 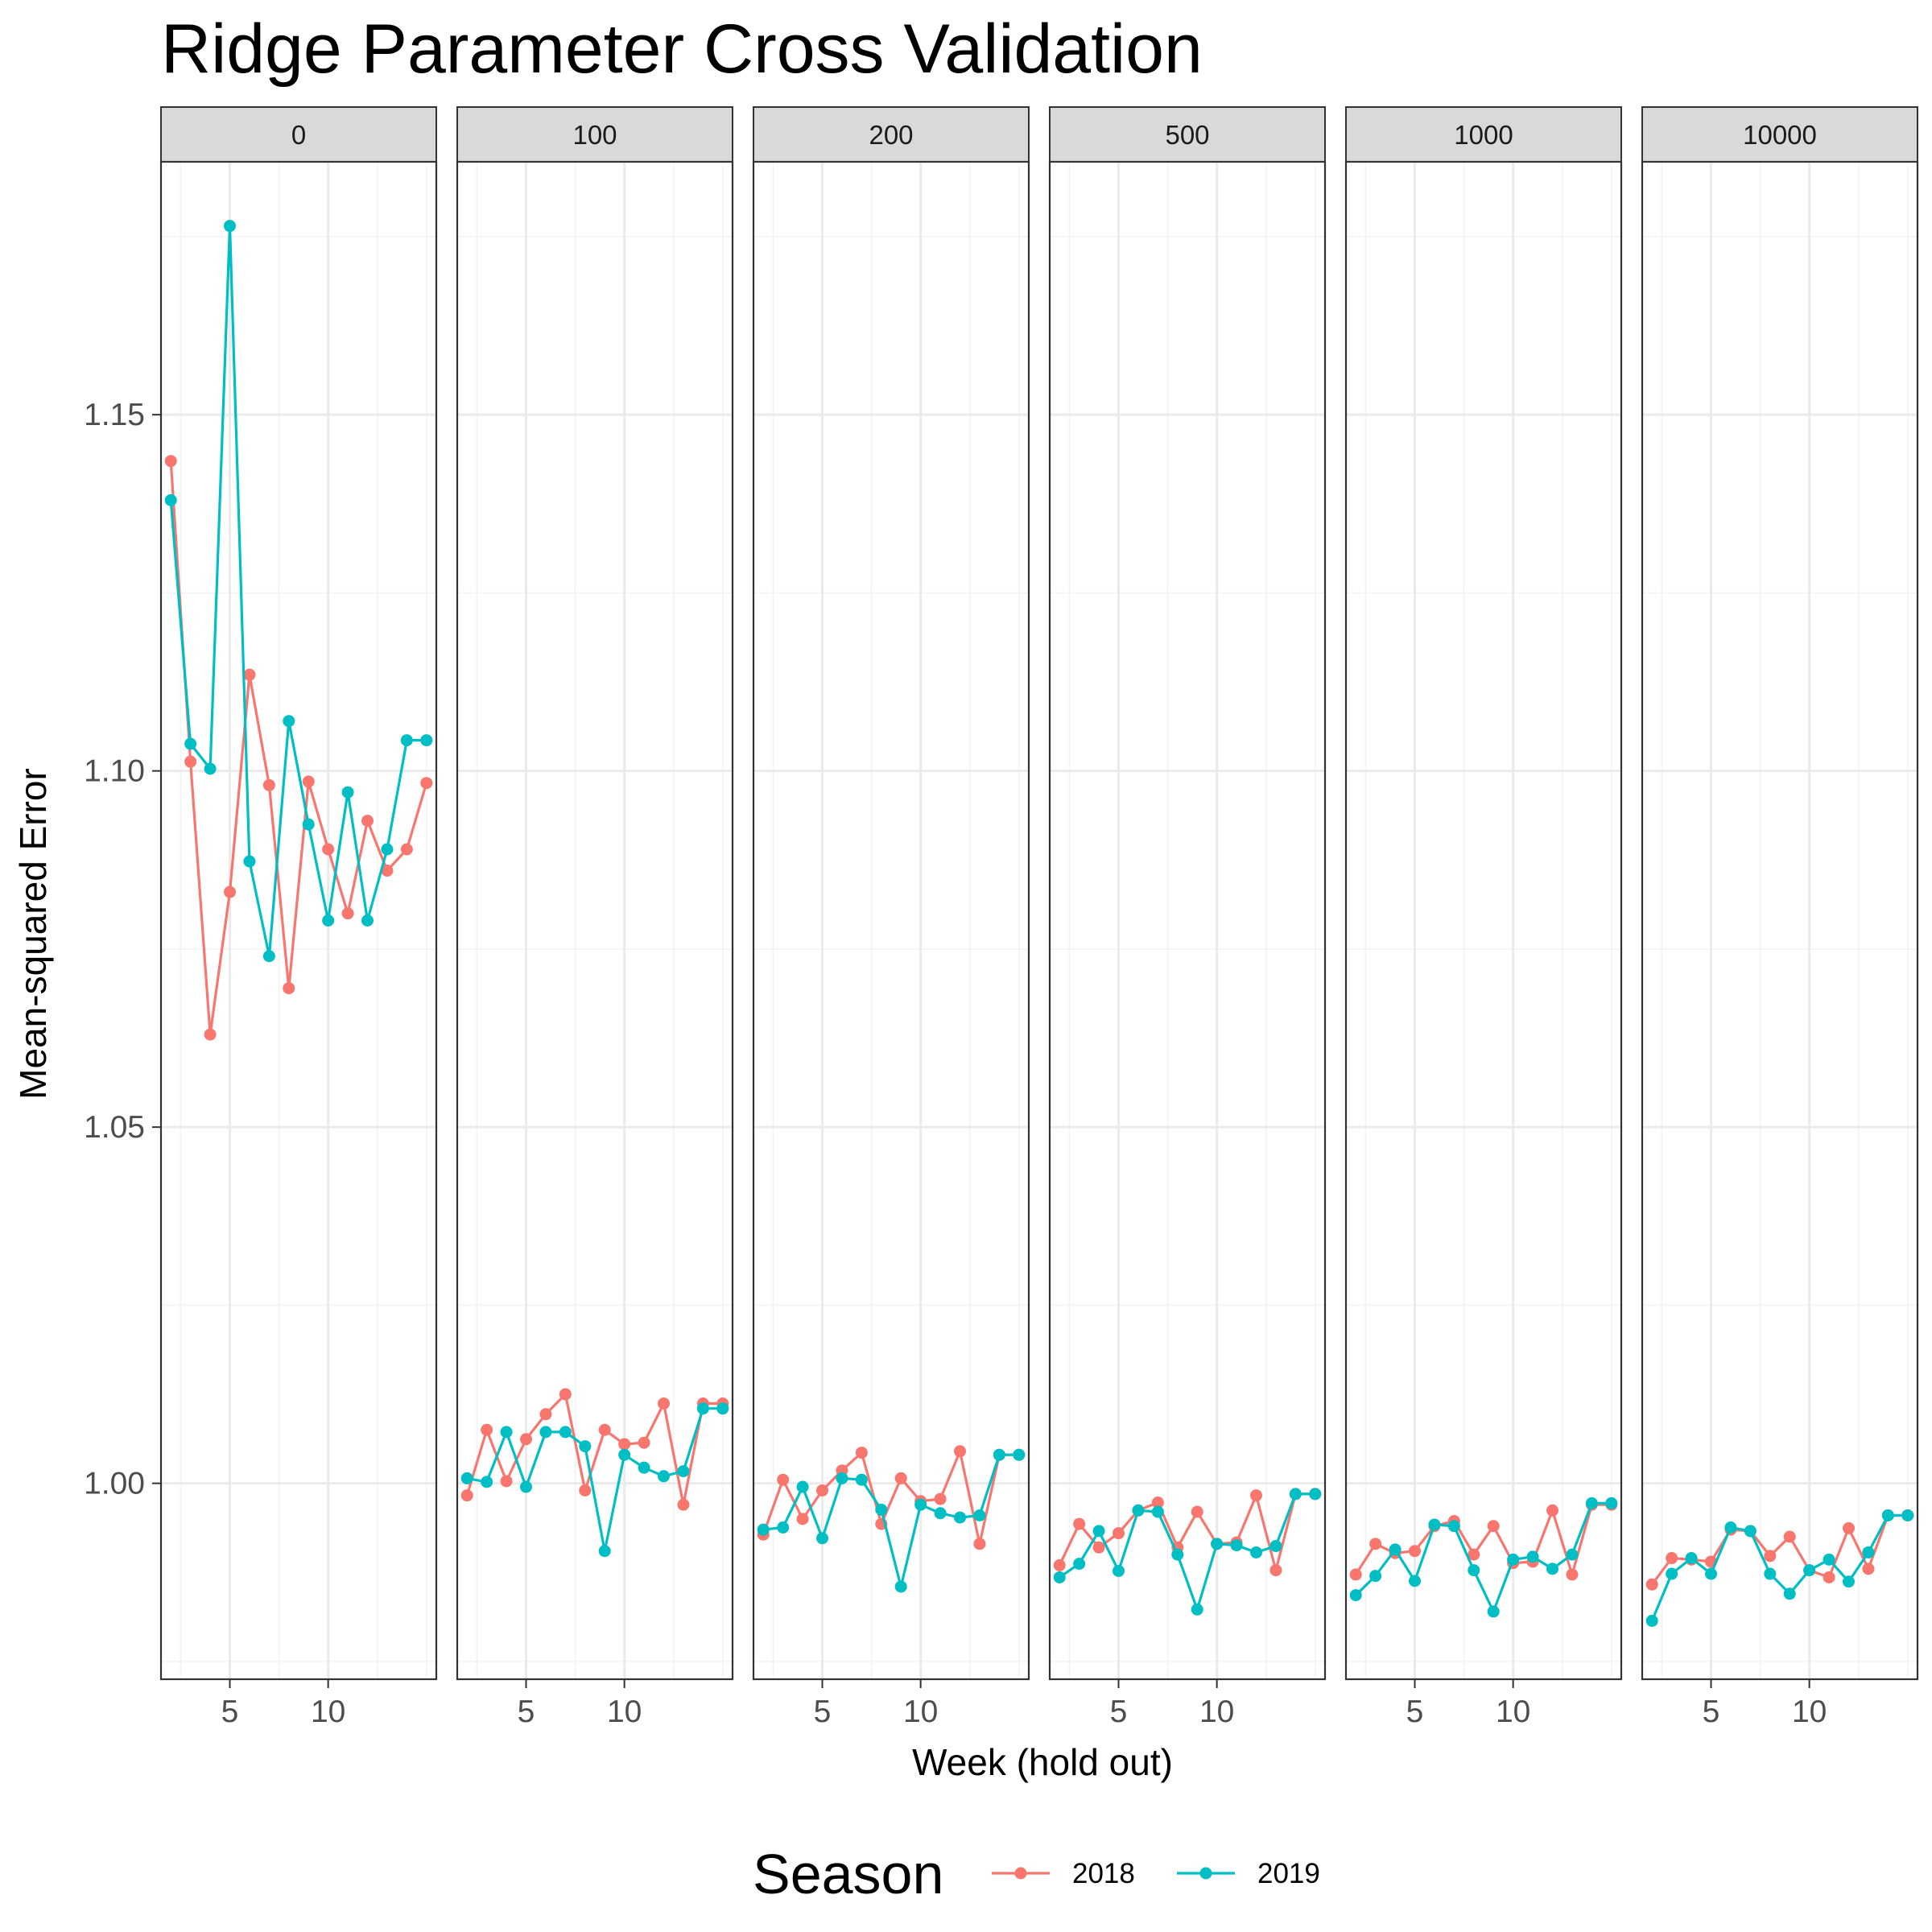 I want to click on x-axis-title: Week (hold out), so click(x=1042, y=1762).